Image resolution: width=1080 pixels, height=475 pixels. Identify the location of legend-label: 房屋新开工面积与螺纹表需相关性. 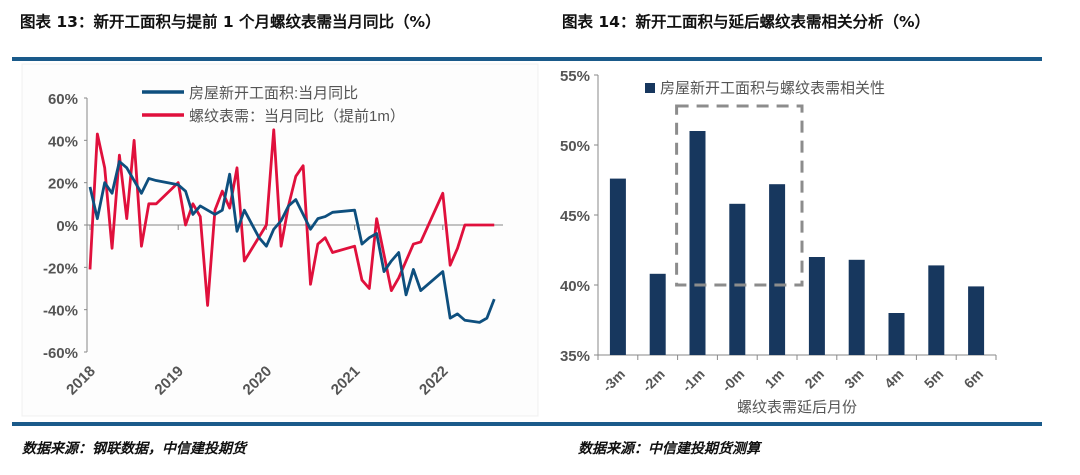
(772, 88).